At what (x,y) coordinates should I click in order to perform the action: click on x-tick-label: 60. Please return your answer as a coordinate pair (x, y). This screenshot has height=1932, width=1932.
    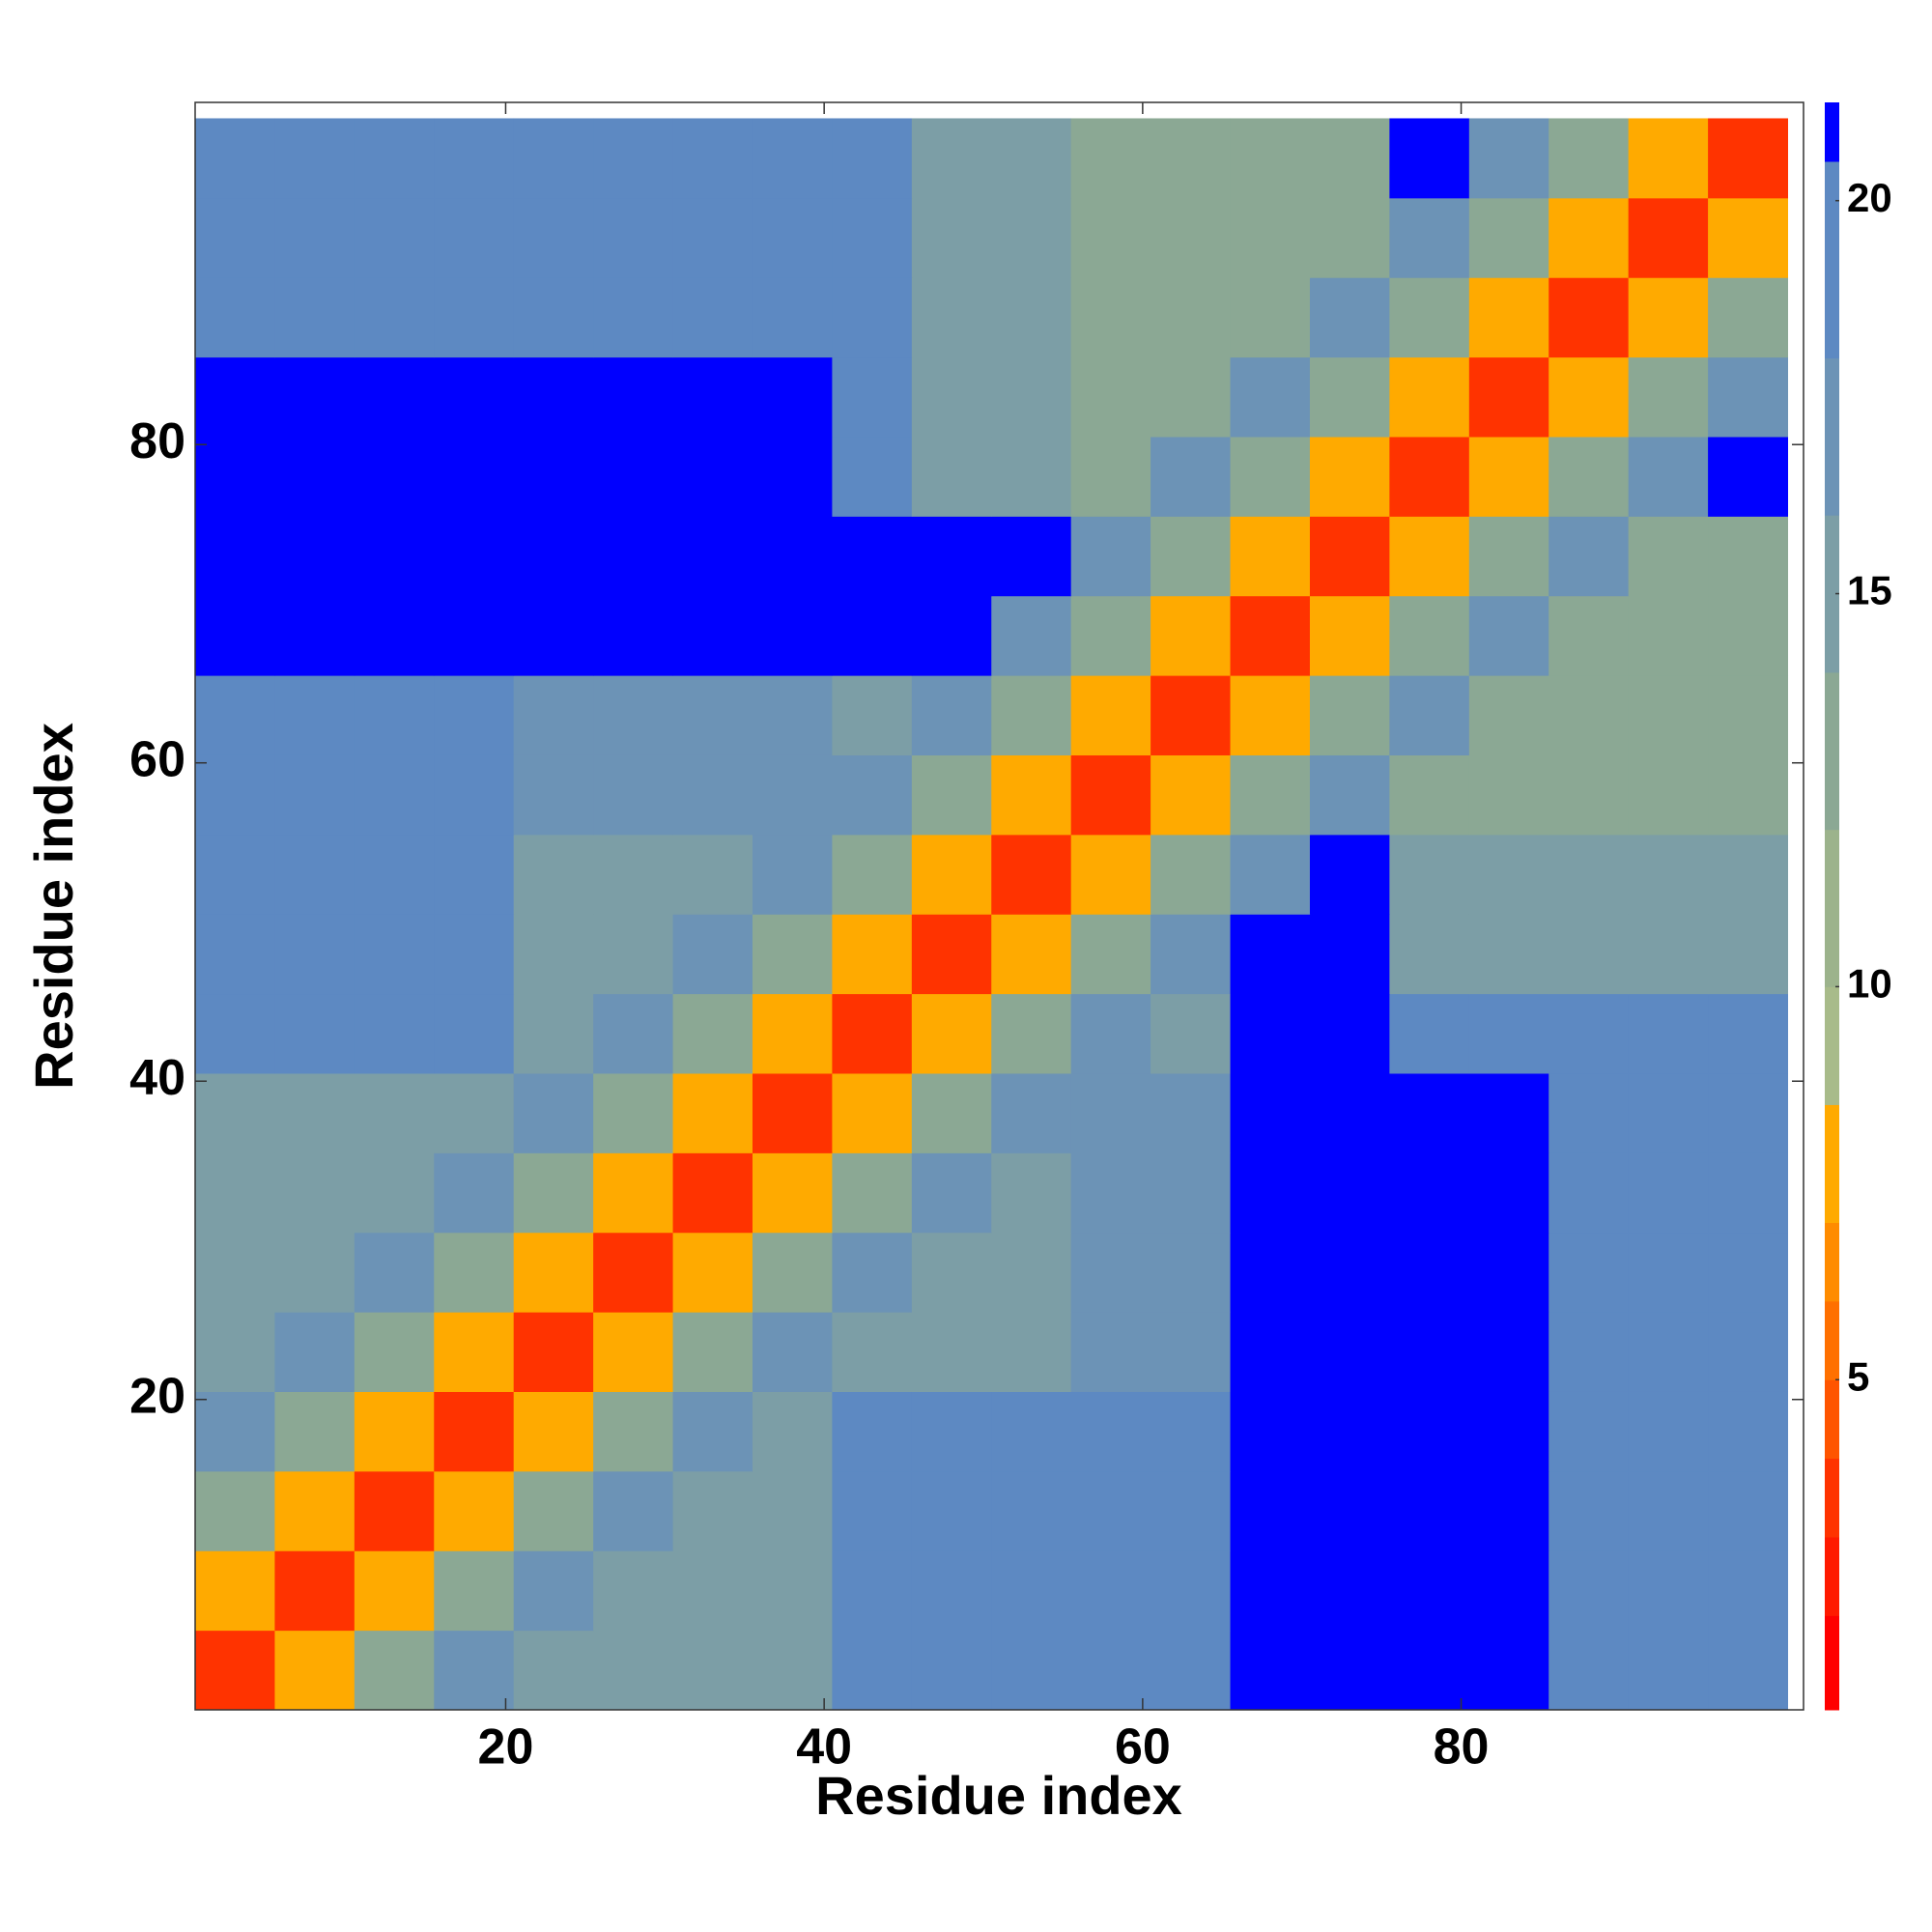
    Looking at the image, I should click on (1143, 1747).